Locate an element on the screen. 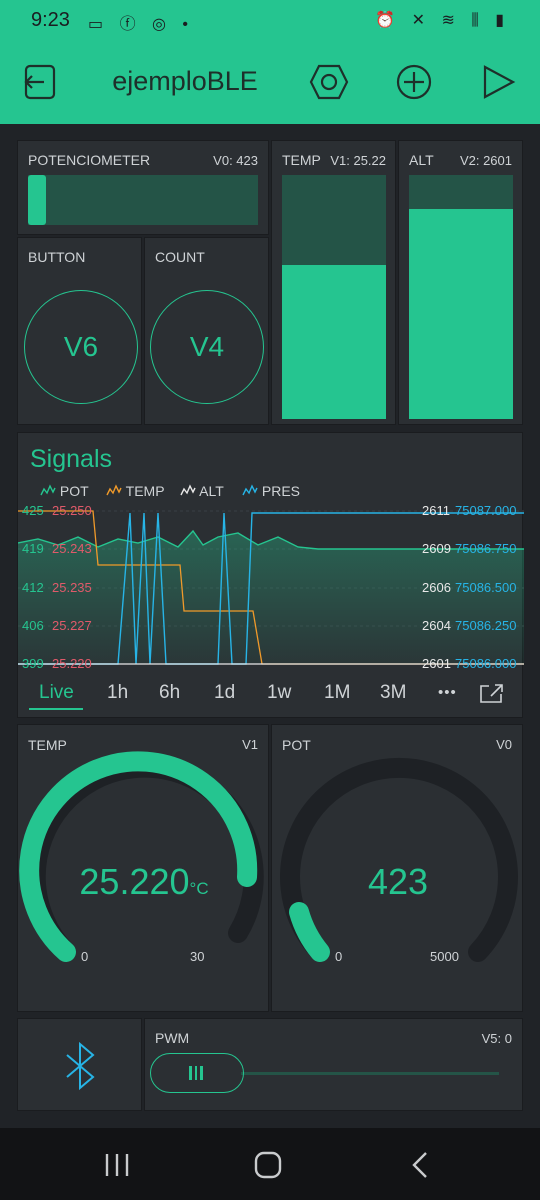 This screenshot has height=1200, width=540. pwm-slider-track is located at coordinates (370, 1073).